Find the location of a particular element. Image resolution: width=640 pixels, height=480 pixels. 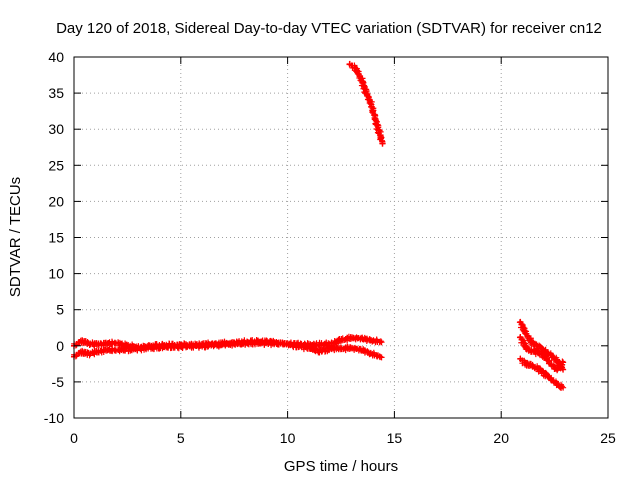

x-tick-label: 0 is located at coordinates (74, 438).